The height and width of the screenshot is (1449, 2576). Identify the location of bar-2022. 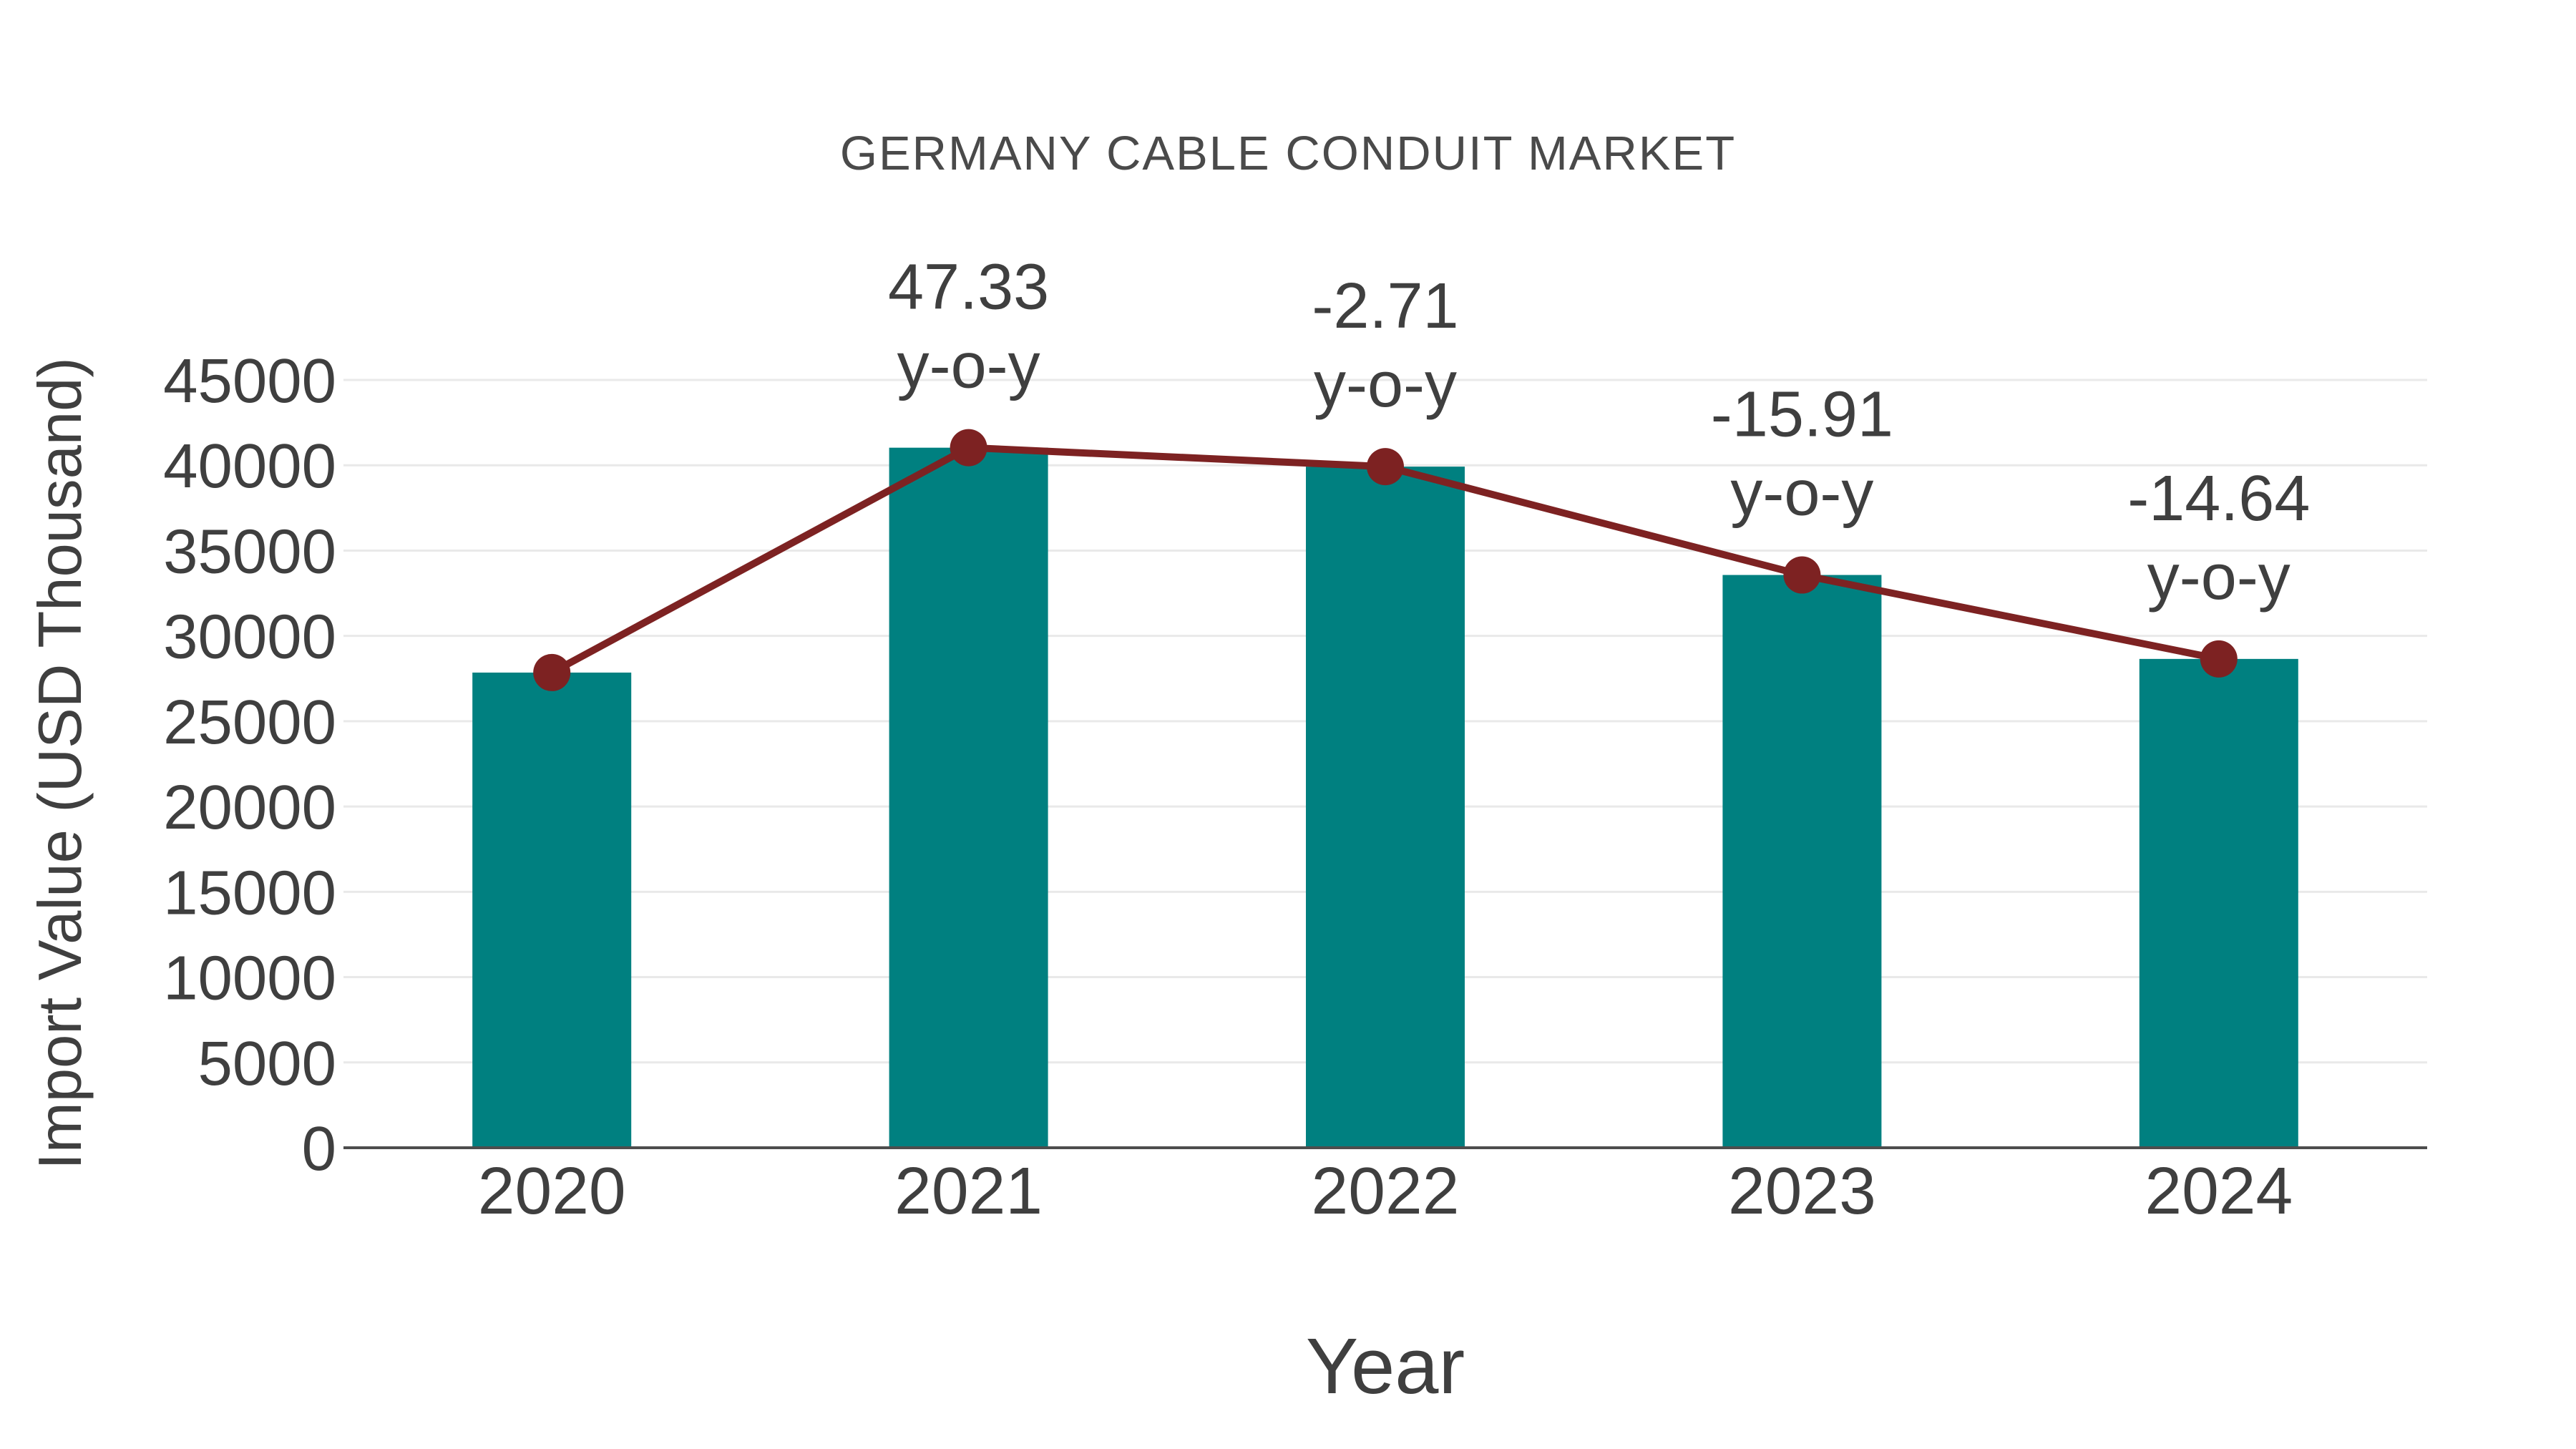
(1385, 807).